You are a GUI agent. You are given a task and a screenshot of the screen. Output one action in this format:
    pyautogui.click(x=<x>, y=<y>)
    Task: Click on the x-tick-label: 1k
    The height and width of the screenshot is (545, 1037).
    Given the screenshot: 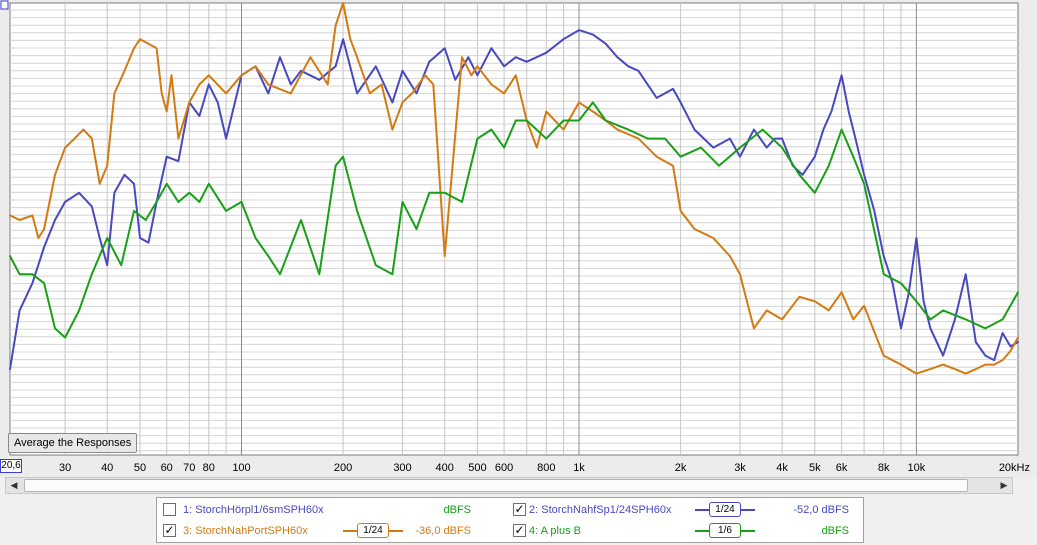 What is the action you would take?
    pyautogui.click(x=579, y=468)
    